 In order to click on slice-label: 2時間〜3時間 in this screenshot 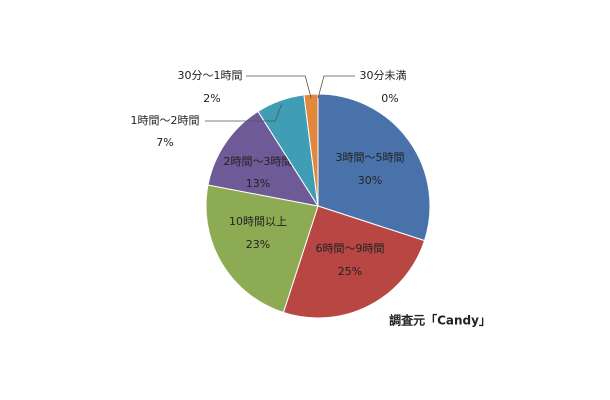, I will do `click(258, 161)`.